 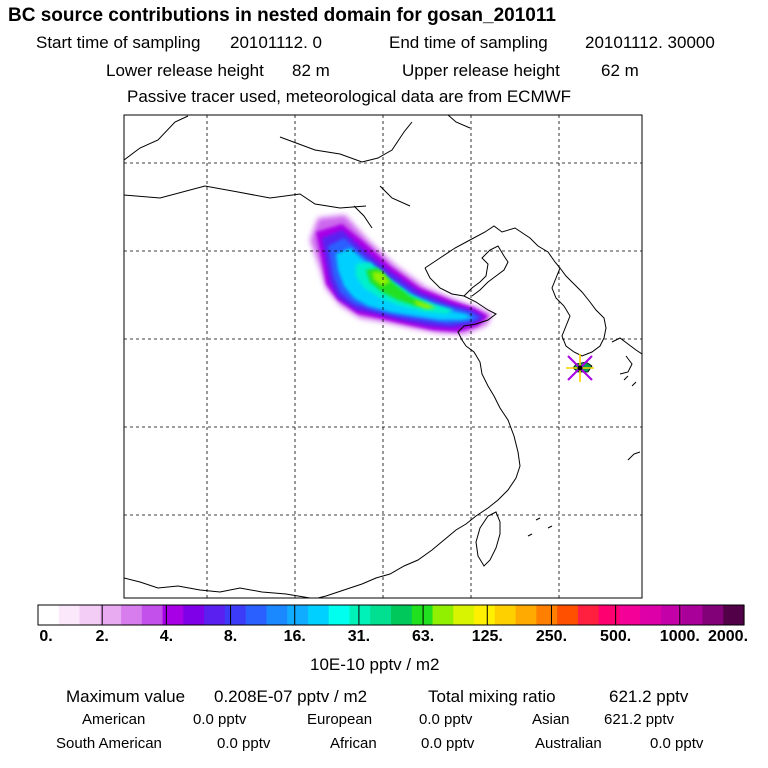 What do you see at coordinates (375, 664) in the screenshot?
I see `colorbar-unit: 10E-10 pptv / m2` at bounding box center [375, 664].